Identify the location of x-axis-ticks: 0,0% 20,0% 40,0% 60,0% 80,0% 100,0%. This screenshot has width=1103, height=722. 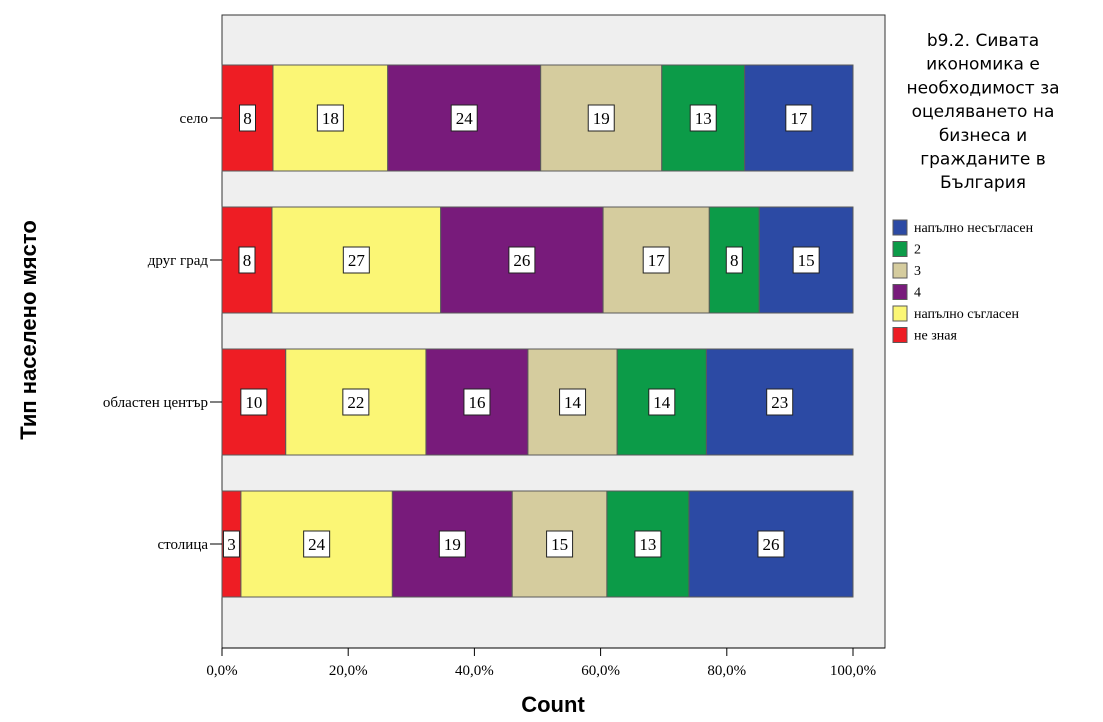
(545, 663).